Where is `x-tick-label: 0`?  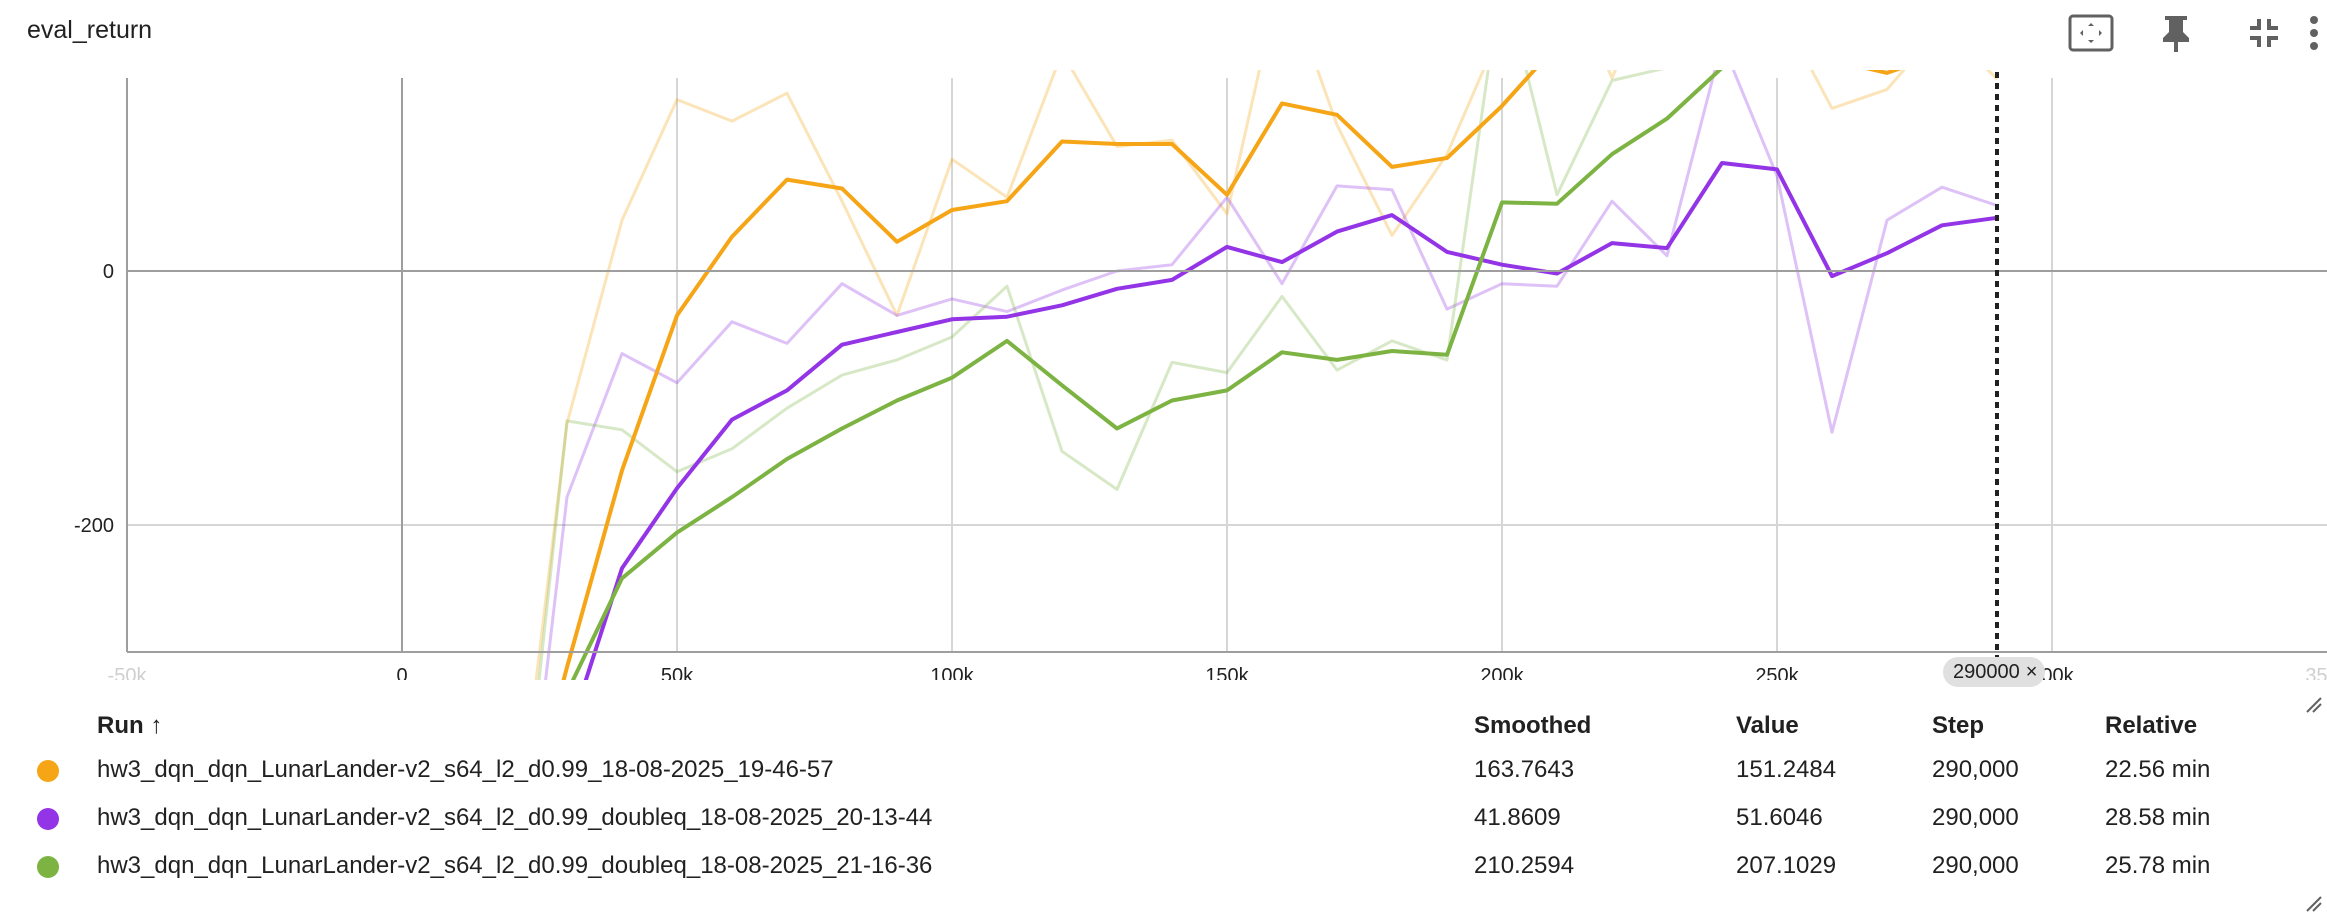
x-tick-label: 0 is located at coordinates (401, 672).